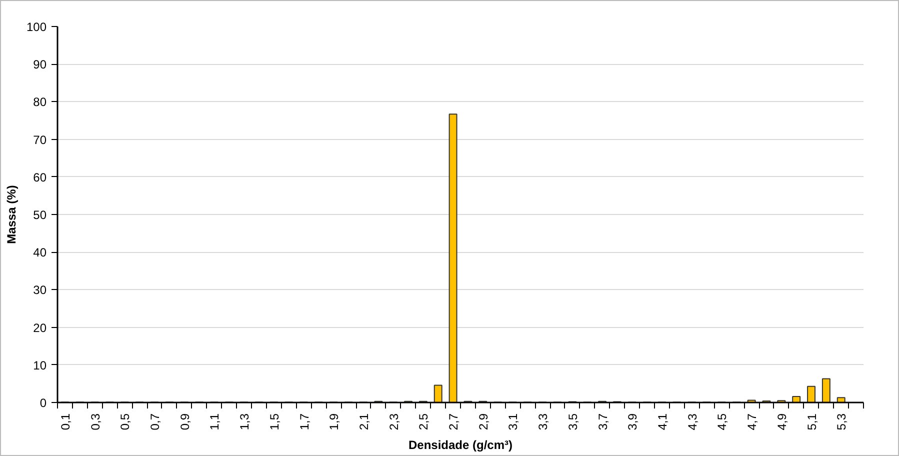 The image size is (899, 456). I want to click on x-tick-label: 5,1, so click(811, 421).